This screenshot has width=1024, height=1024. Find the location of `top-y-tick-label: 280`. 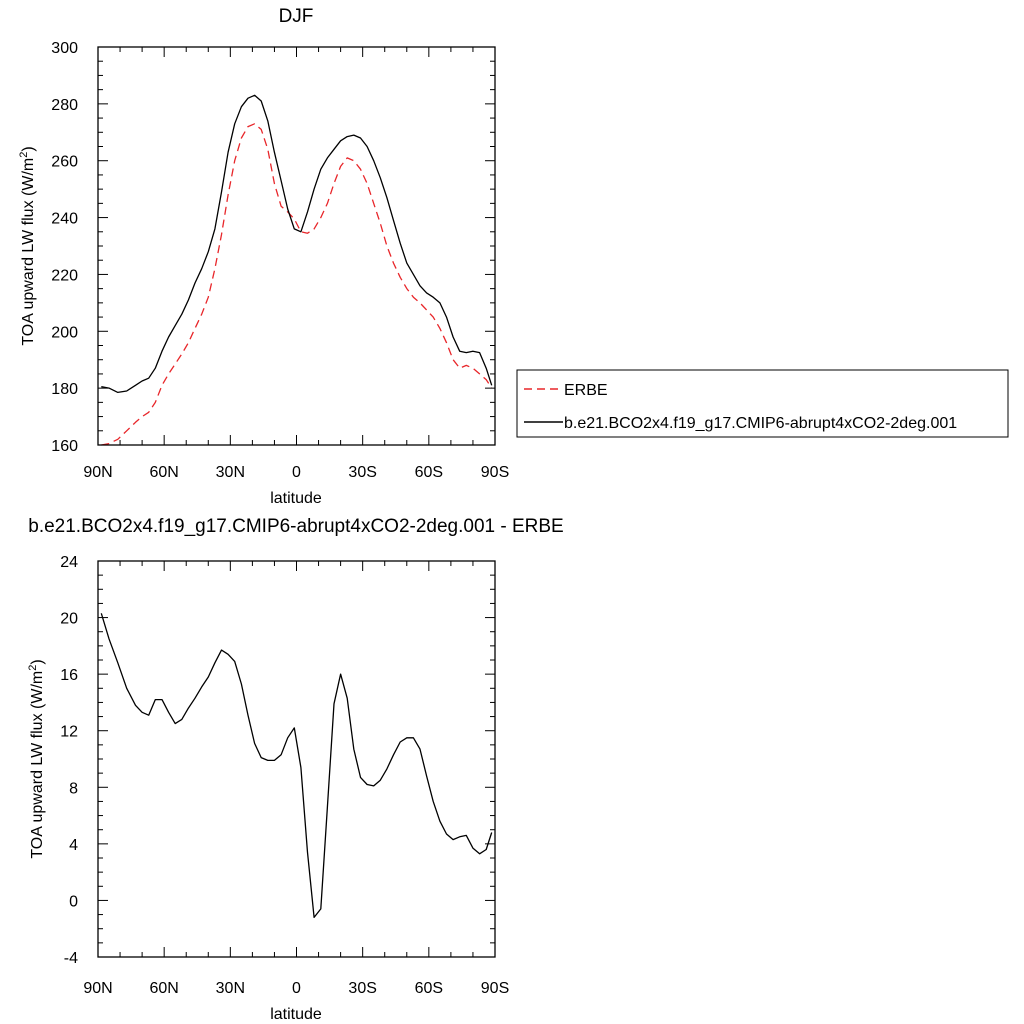

top-y-tick-label: 280 is located at coordinates (64, 105).